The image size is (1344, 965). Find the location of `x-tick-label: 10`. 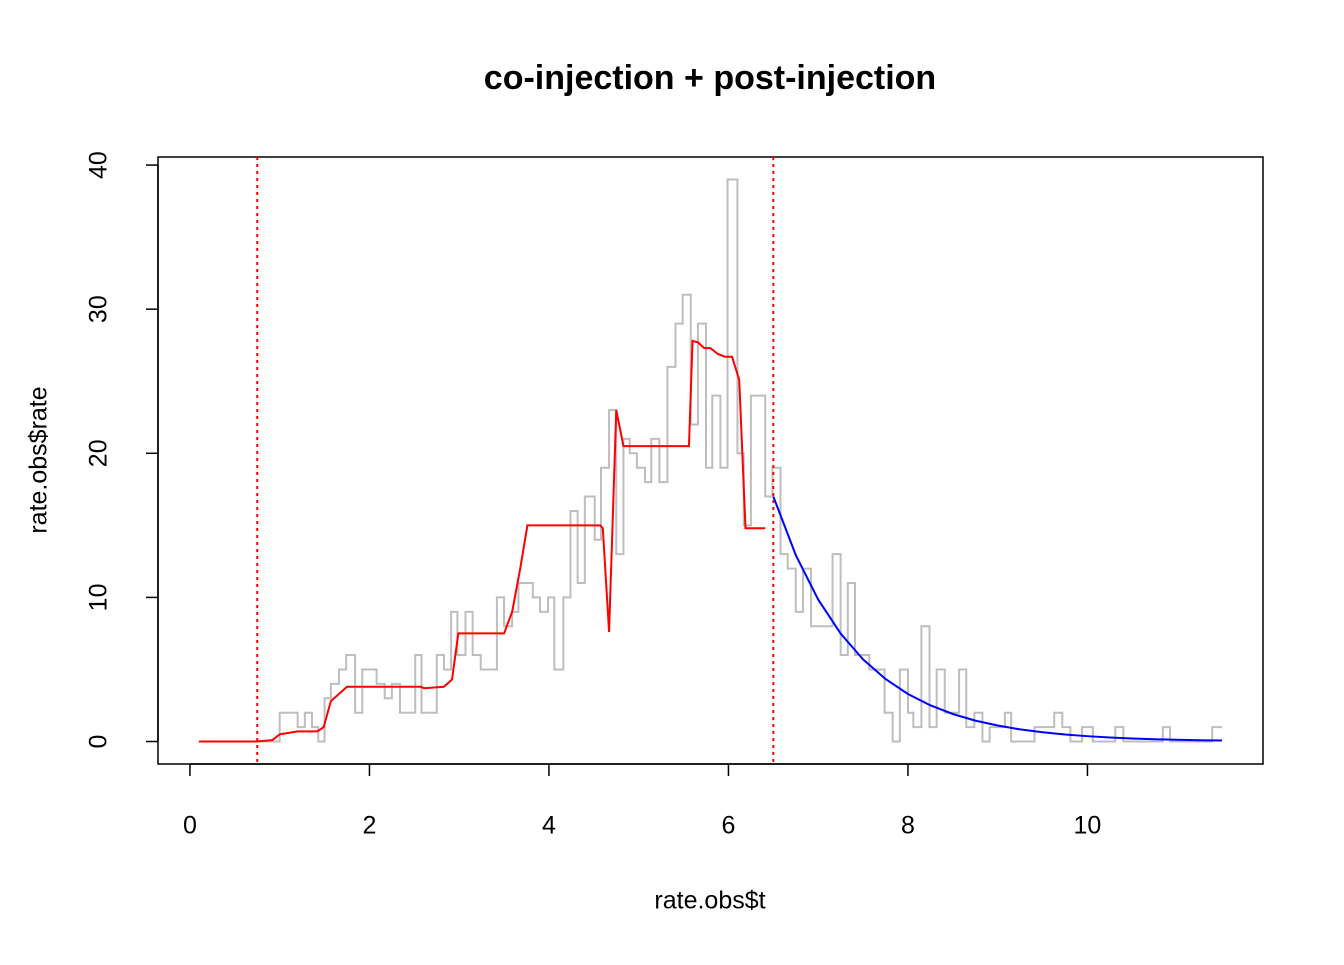

x-tick-label: 10 is located at coordinates (1088, 826).